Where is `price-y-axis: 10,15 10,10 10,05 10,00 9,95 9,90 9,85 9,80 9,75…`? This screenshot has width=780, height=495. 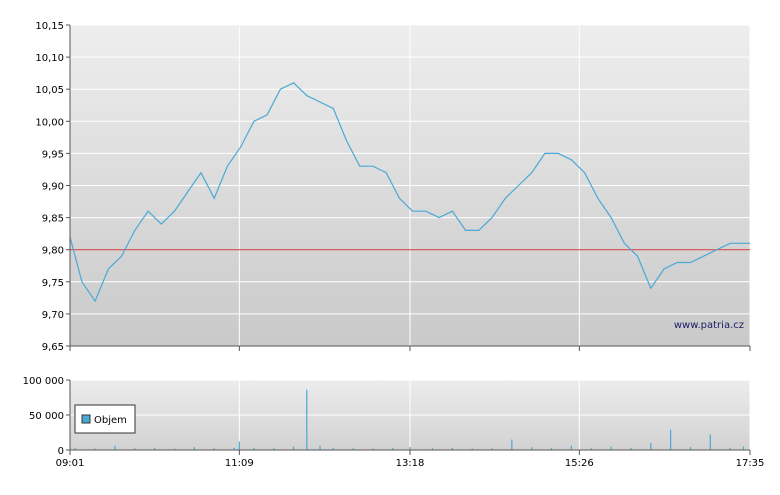
price-y-axis: 10,15 10,10 10,05 10,00 9,95 9,90 9,85 9,80 9,75… is located at coordinates (52, 187).